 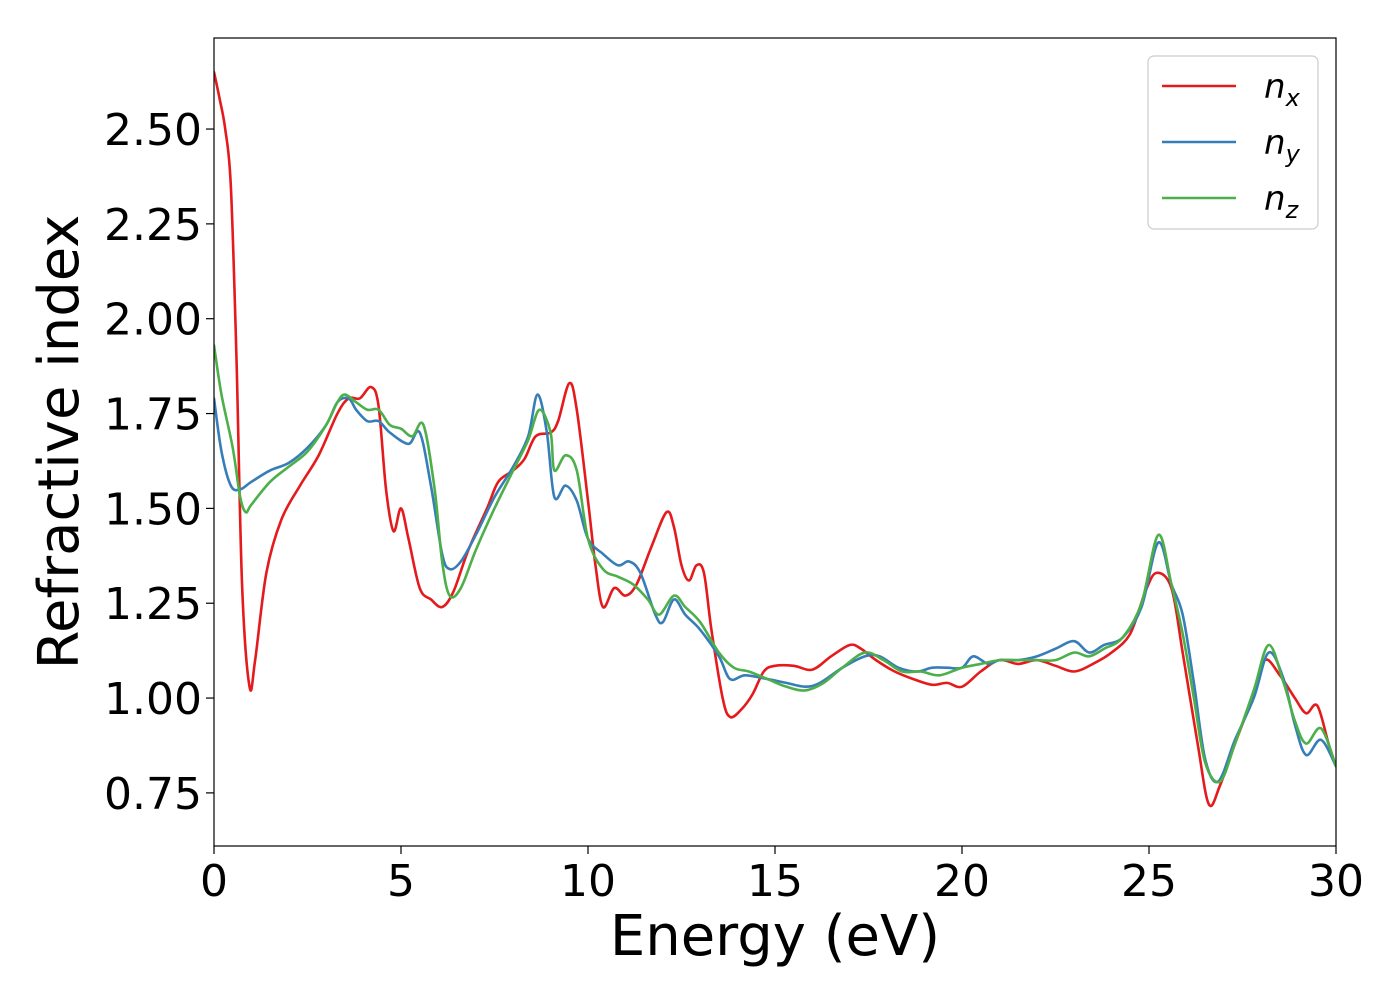 I want to click on y-tick-label: 2.25, so click(x=153, y=225).